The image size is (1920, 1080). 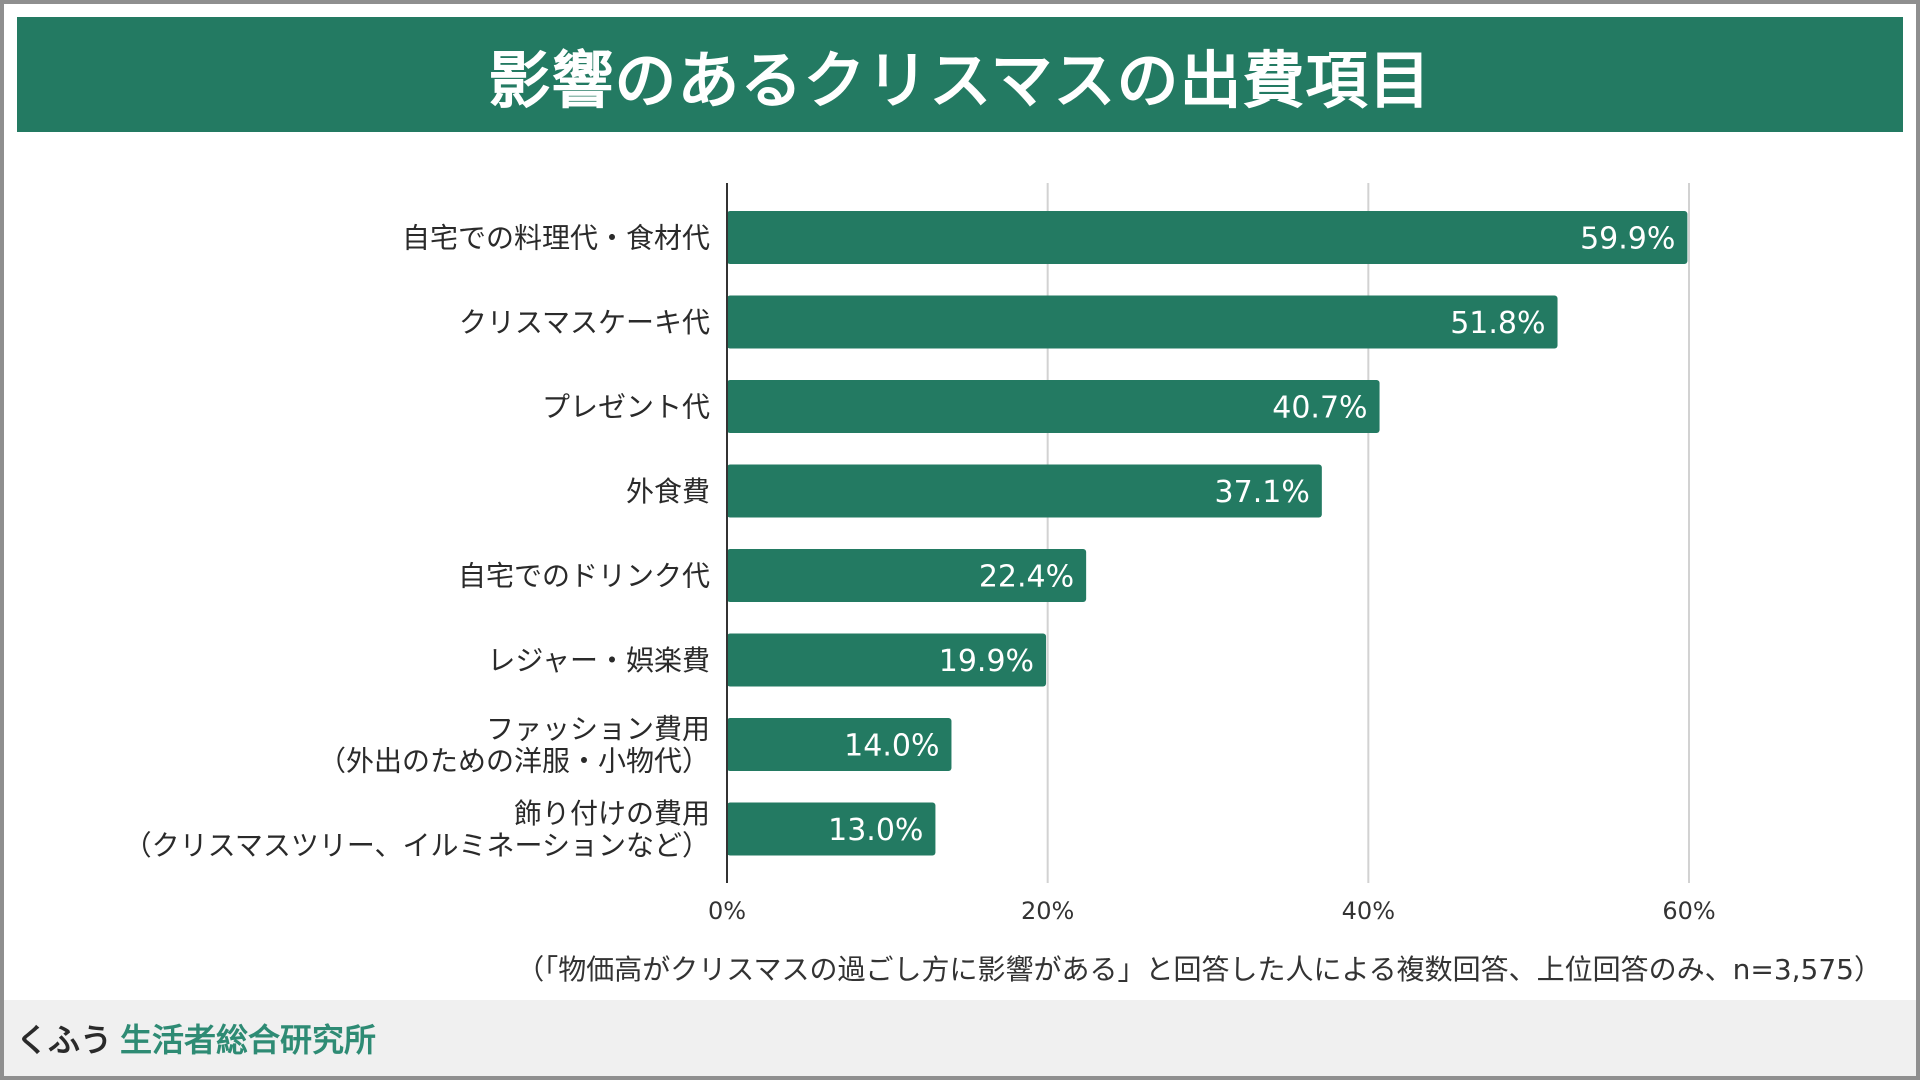 I want to click on bar-value-label: 14.0%, so click(x=891, y=746).